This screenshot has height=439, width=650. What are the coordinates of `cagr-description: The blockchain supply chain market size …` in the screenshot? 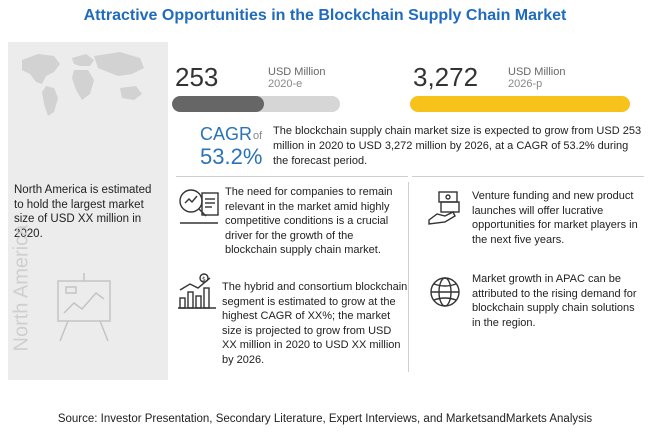 It's located at (457, 146).